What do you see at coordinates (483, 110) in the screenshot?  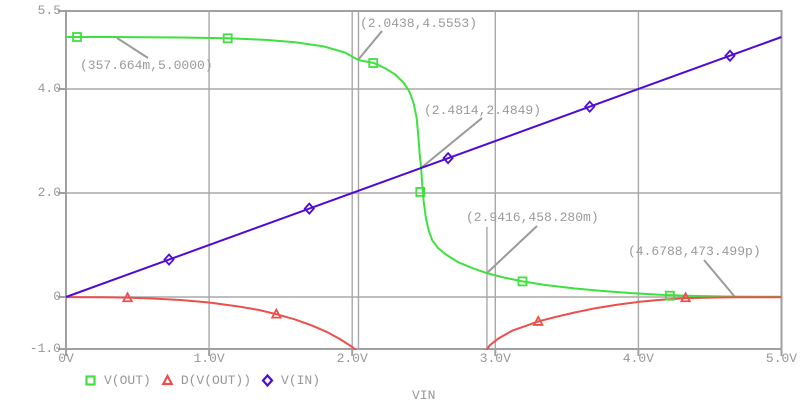 I see `cursor-annotation-label: (2.4814,2.4849)` at bounding box center [483, 110].